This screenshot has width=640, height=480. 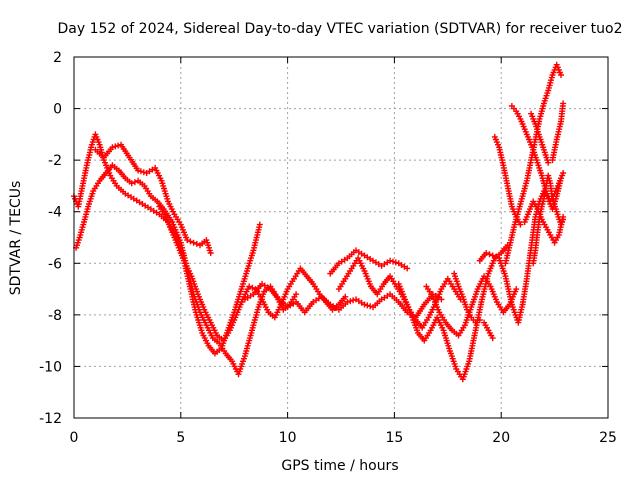 What do you see at coordinates (55, 264) in the screenshot?
I see `y-tick-label: -6` at bounding box center [55, 264].